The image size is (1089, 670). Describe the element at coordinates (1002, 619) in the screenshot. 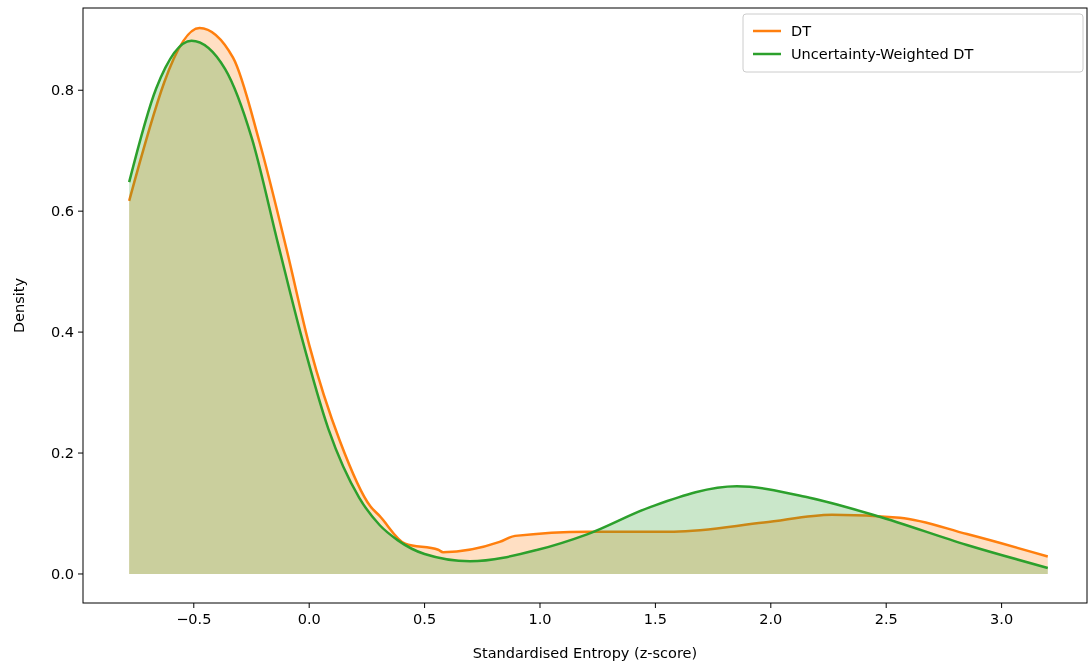

I see `x-tick-label: 3.0` at that location.